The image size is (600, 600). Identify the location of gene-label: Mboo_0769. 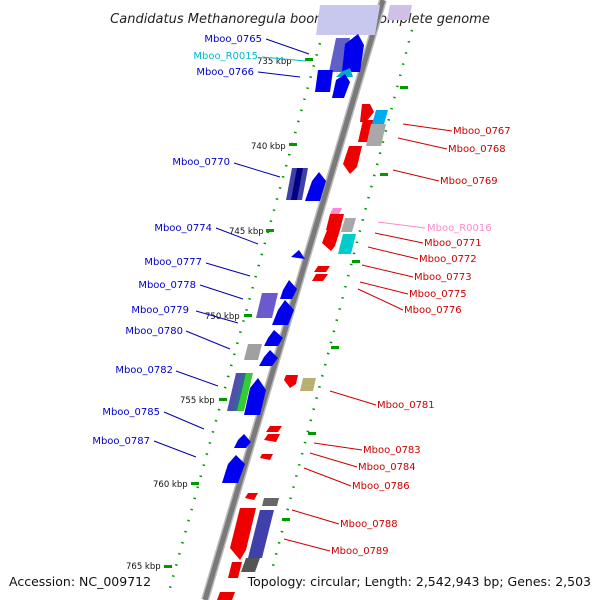
(469, 181).